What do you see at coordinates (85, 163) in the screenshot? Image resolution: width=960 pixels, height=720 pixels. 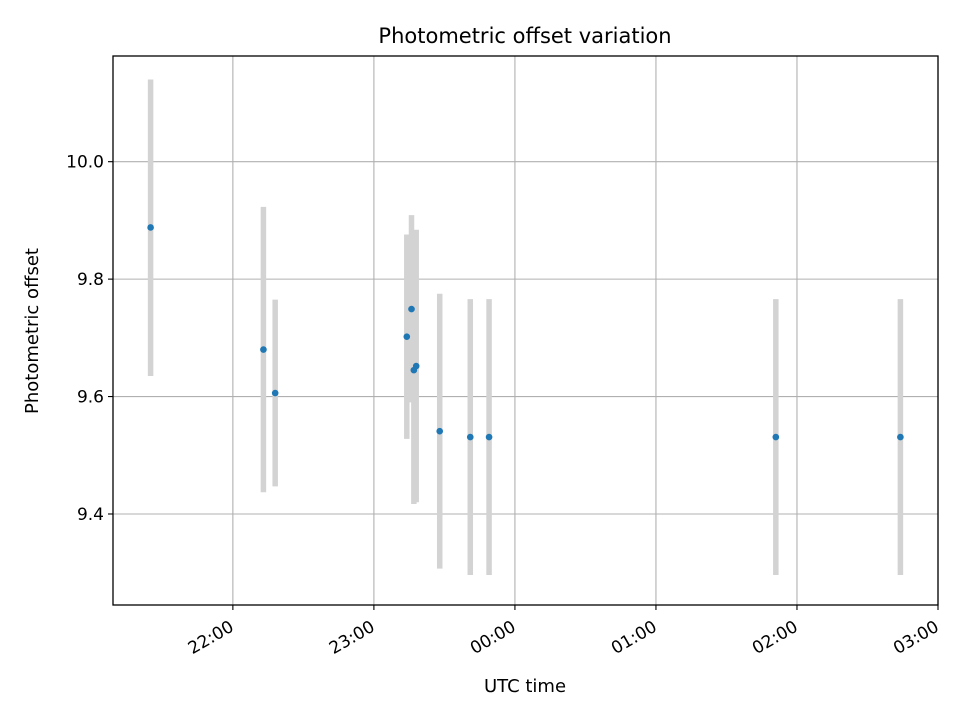 I see `y-tick-label: 10.0` at bounding box center [85, 163].